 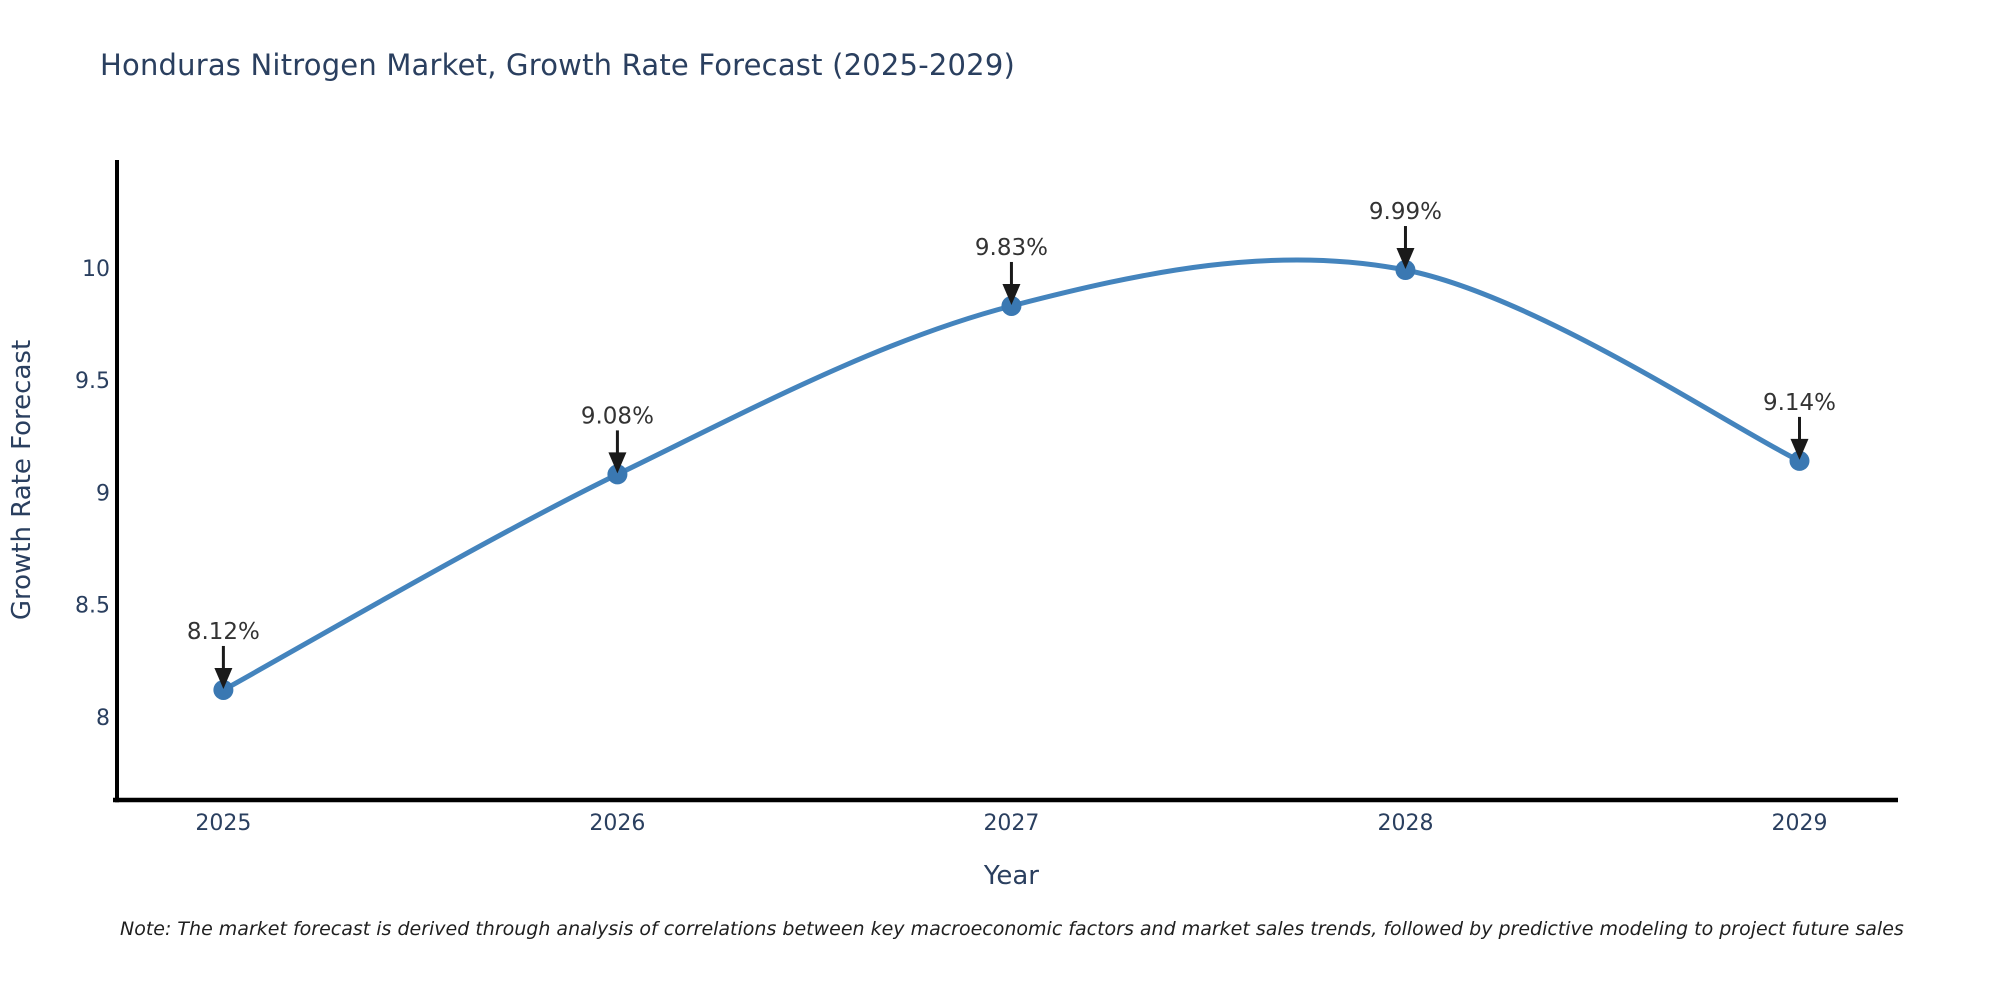 I want to click on point-label-2025: 8.12%, so click(x=223, y=632).